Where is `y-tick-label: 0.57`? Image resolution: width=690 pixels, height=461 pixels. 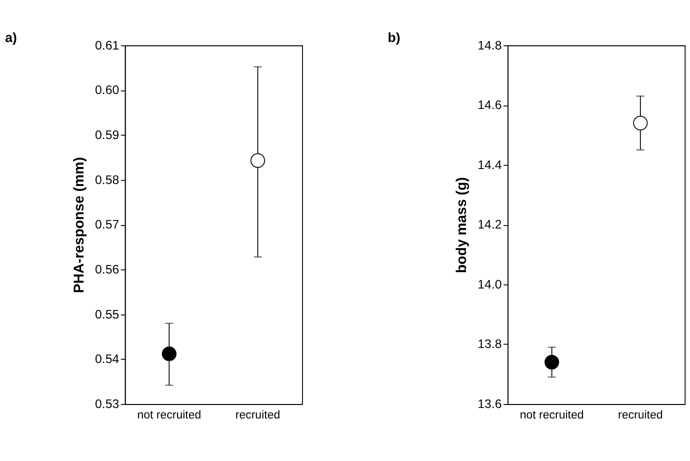
y-tick-label: 0.57 is located at coordinates (107, 225).